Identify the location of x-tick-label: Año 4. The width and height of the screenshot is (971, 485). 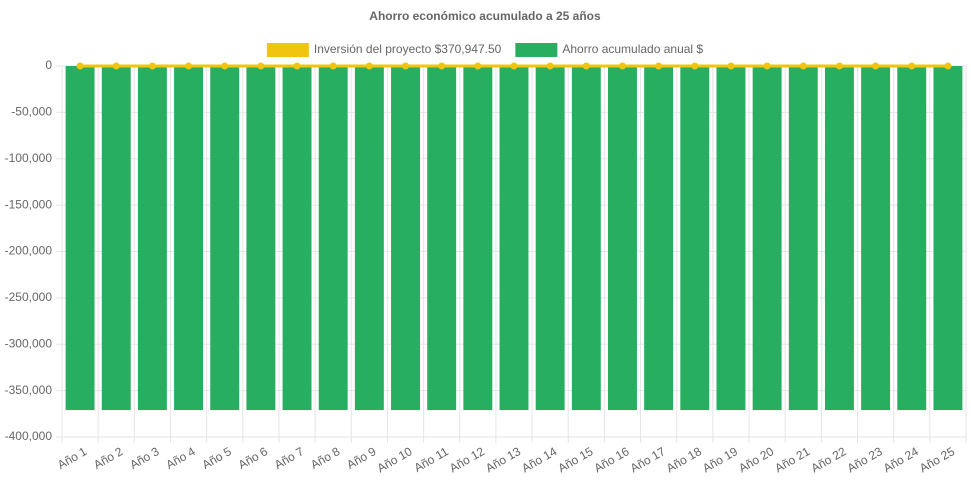
(180, 458).